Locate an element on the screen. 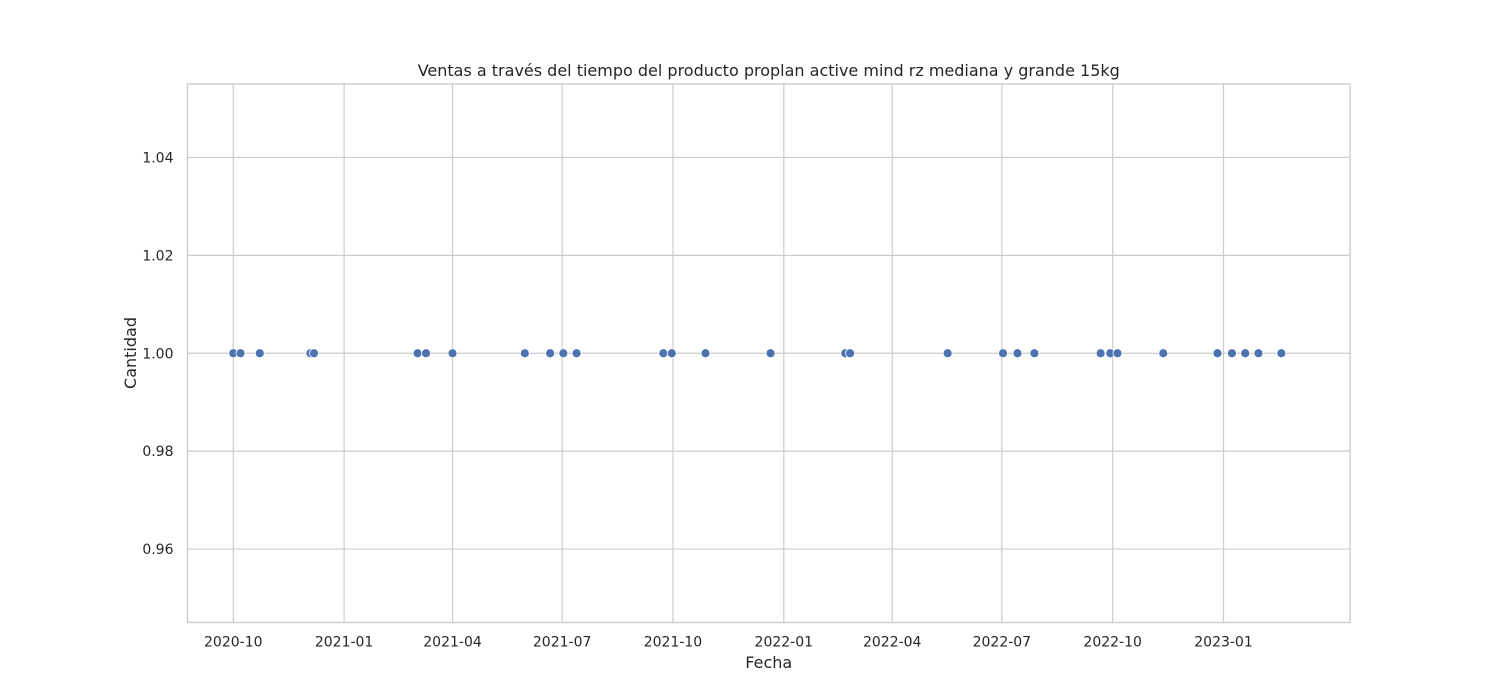 The width and height of the screenshot is (1500, 700). x-tick-label: 2023-01 is located at coordinates (1223, 643).